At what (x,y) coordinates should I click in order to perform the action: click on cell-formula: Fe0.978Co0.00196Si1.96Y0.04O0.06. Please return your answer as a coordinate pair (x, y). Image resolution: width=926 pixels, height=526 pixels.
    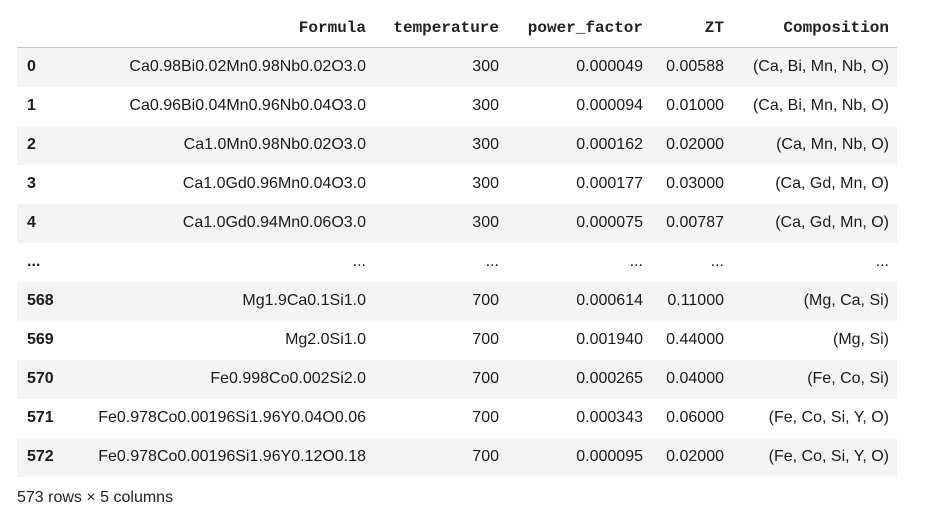
    Looking at the image, I should click on (232, 417).